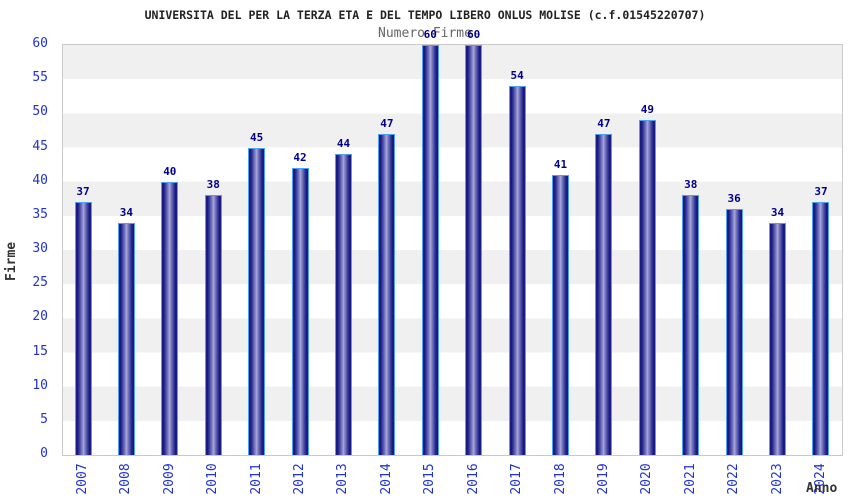 The width and height of the screenshot is (850, 500). Describe the element at coordinates (257, 137) in the screenshot. I see `bar-value-label-2011: 45` at that location.